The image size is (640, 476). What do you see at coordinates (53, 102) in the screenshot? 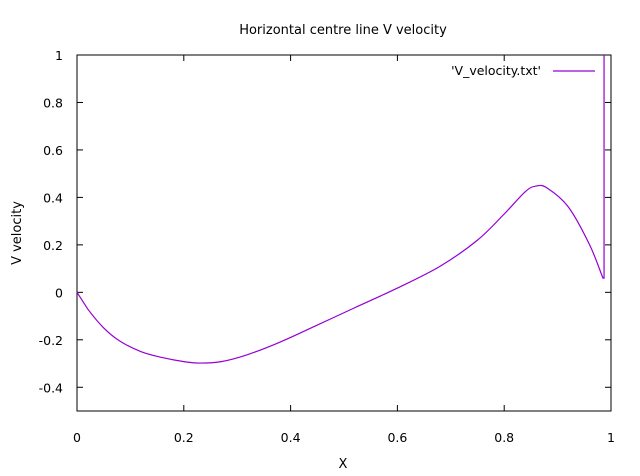
I see `y-tick-label: 0.8` at bounding box center [53, 102].